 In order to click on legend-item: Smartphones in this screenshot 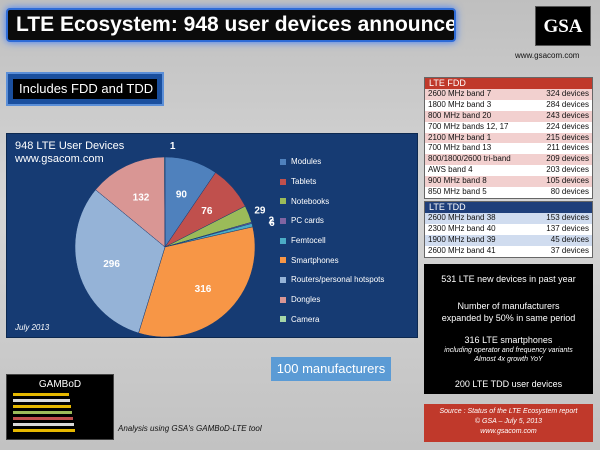, I will do `click(332, 260)`.